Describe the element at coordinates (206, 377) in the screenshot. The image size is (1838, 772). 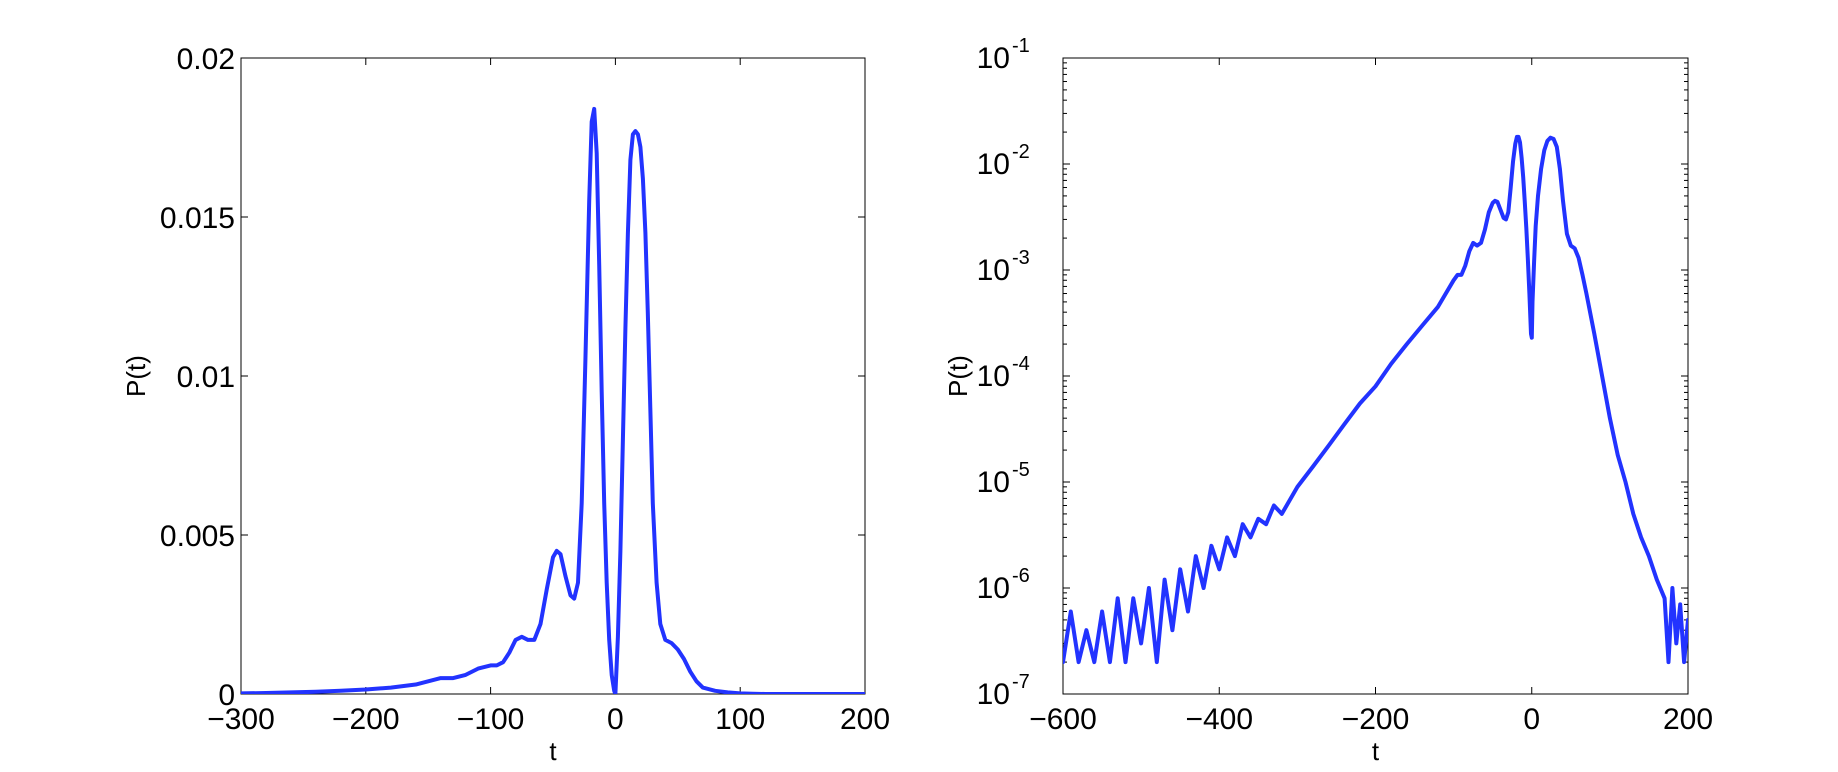
I see `y-tick-label: 0.01` at that location.